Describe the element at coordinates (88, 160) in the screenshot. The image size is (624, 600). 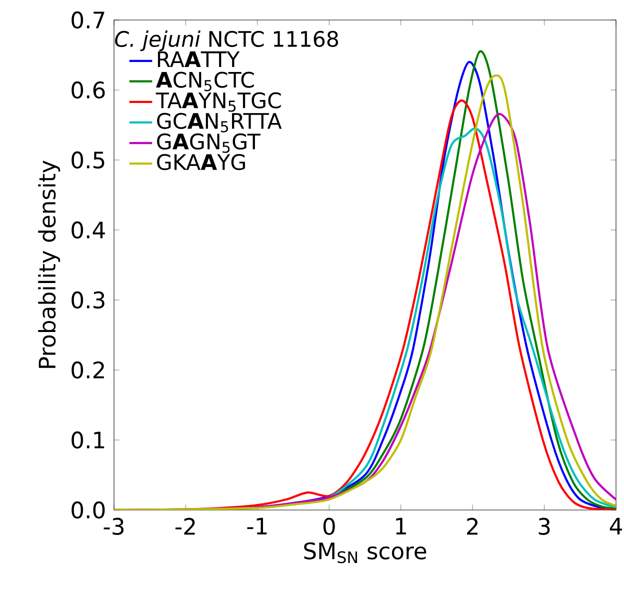
I see `y-tick-label: 0.5` at that location.